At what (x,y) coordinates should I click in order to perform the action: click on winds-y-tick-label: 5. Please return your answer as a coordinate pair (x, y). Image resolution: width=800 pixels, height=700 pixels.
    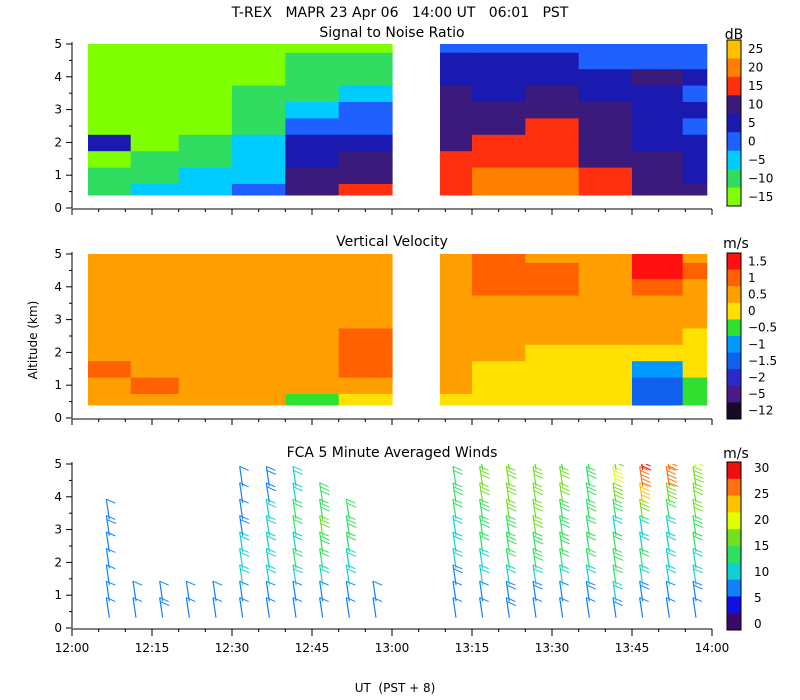
    Looking at the image, I should click on (58, 464).